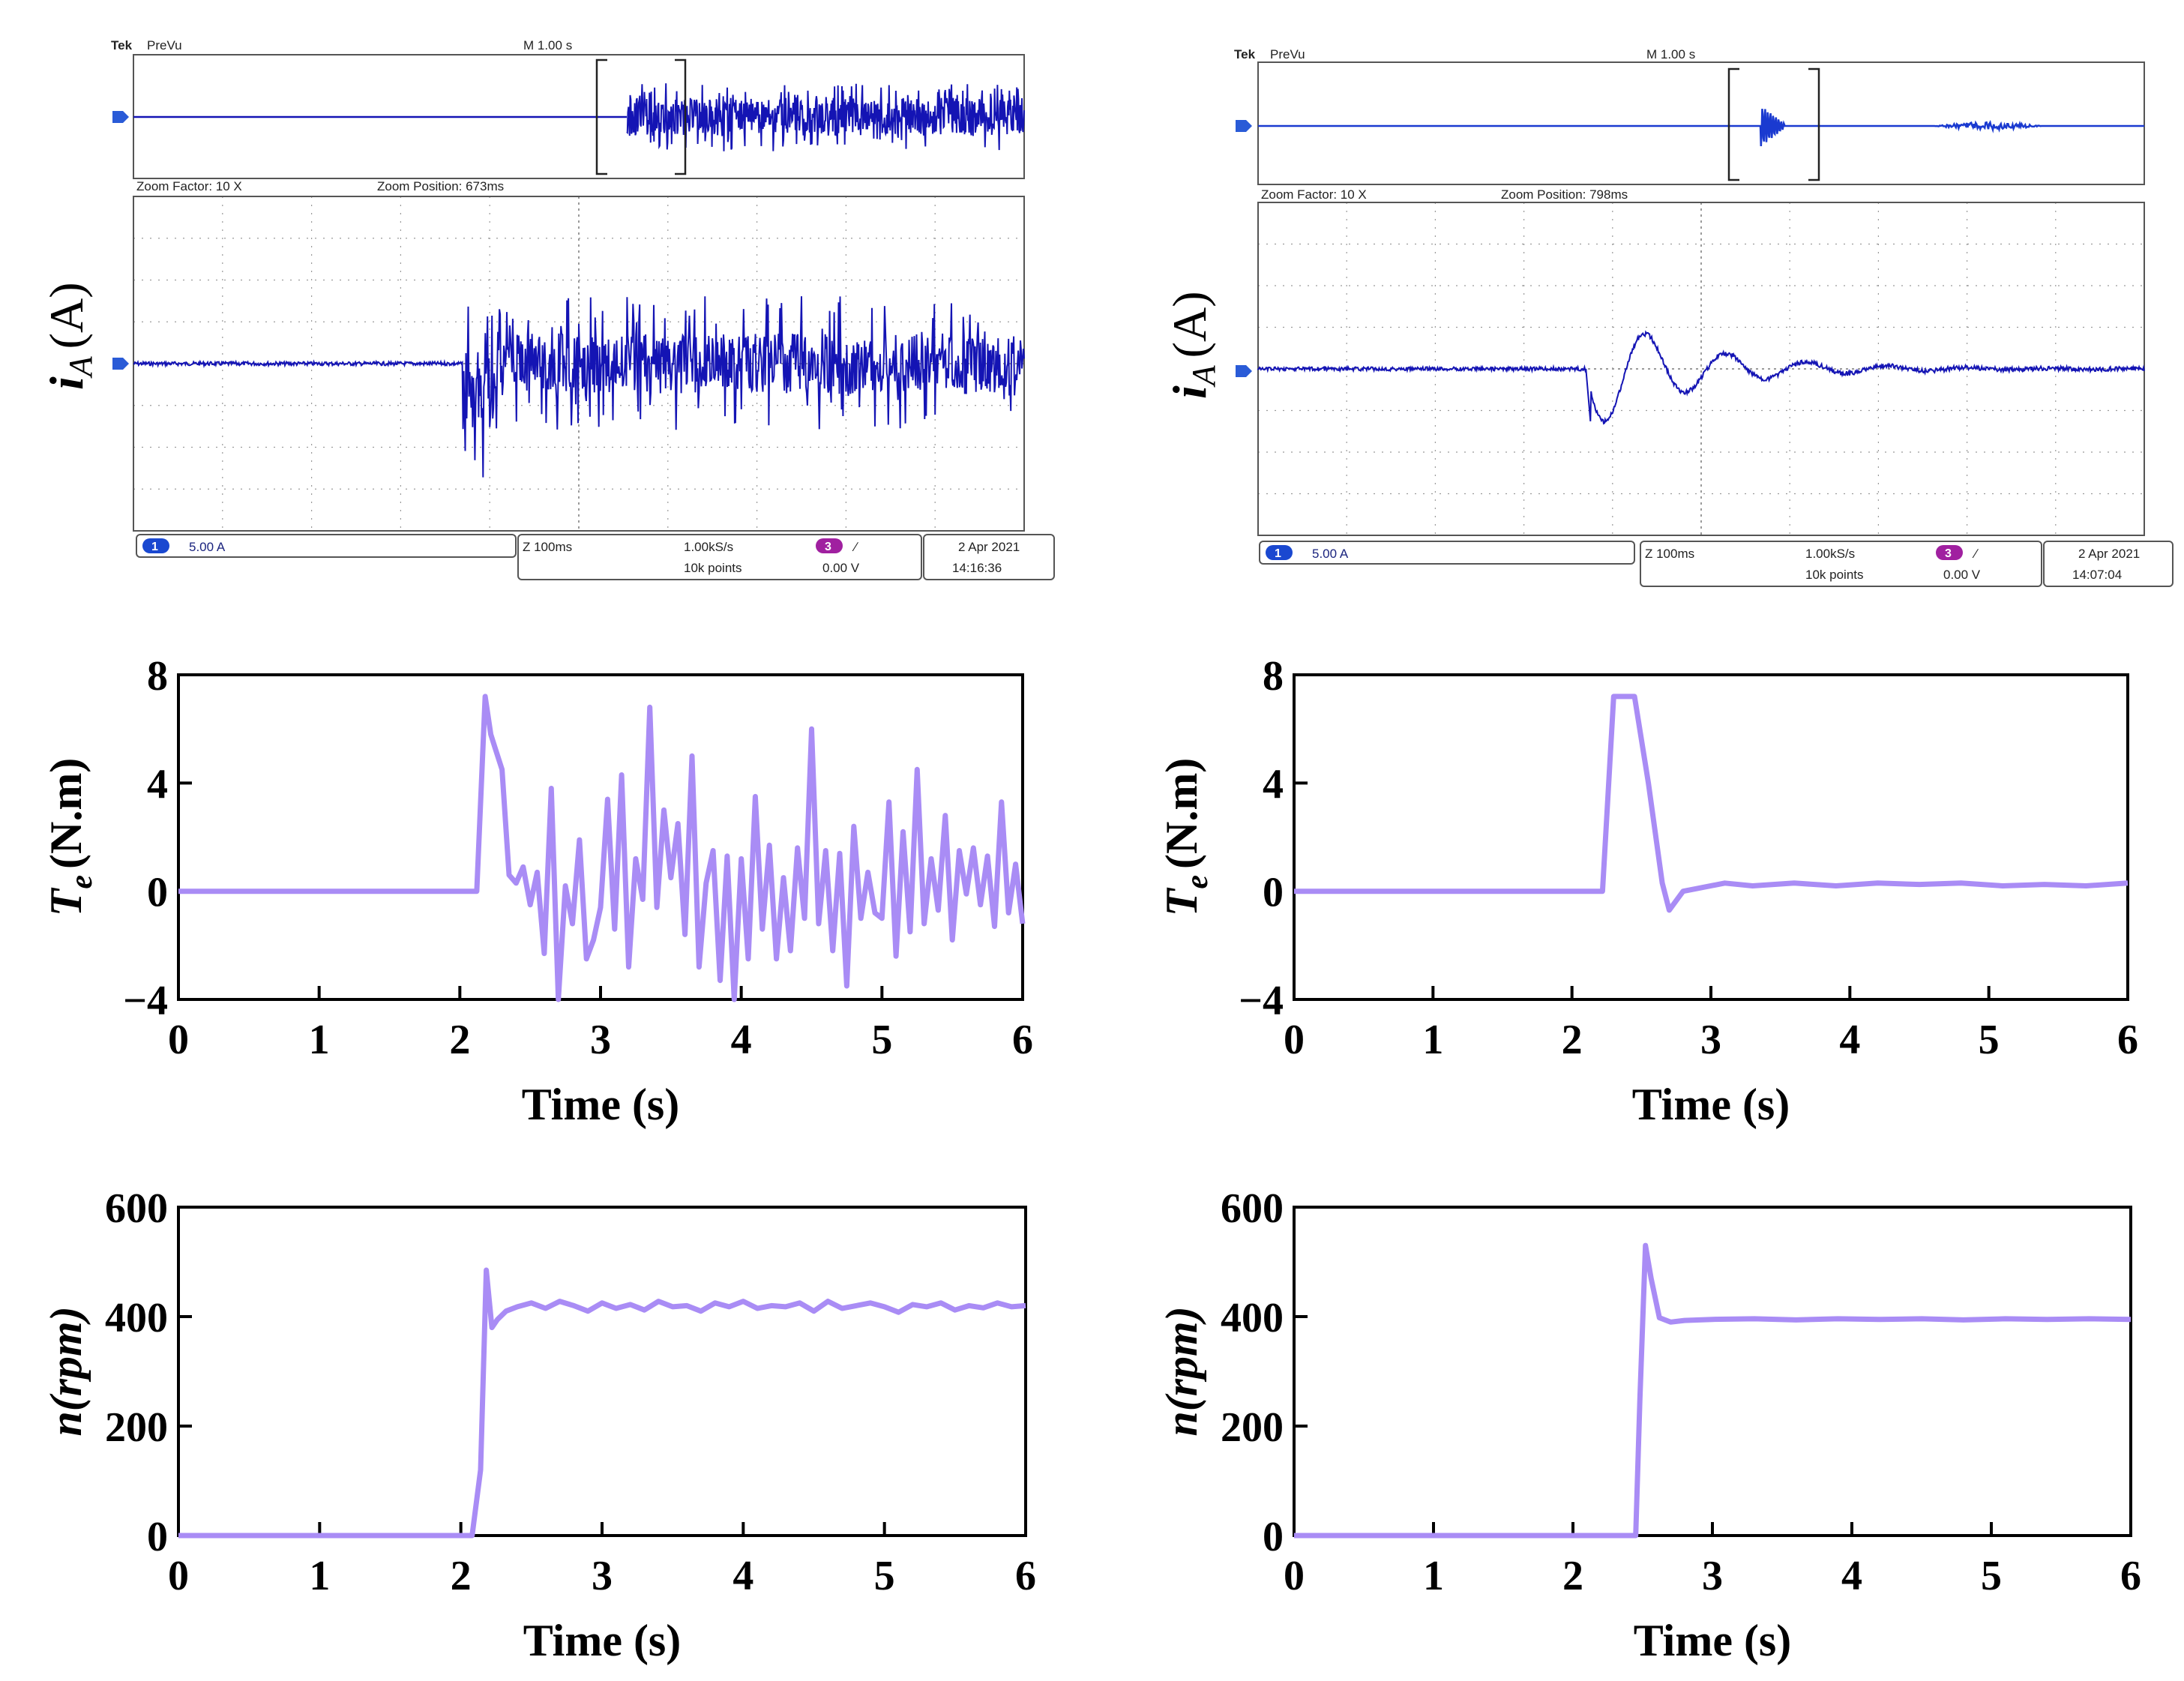  I want to click on zoom-position: Zoom Position: 673ms, so click(440, 186).